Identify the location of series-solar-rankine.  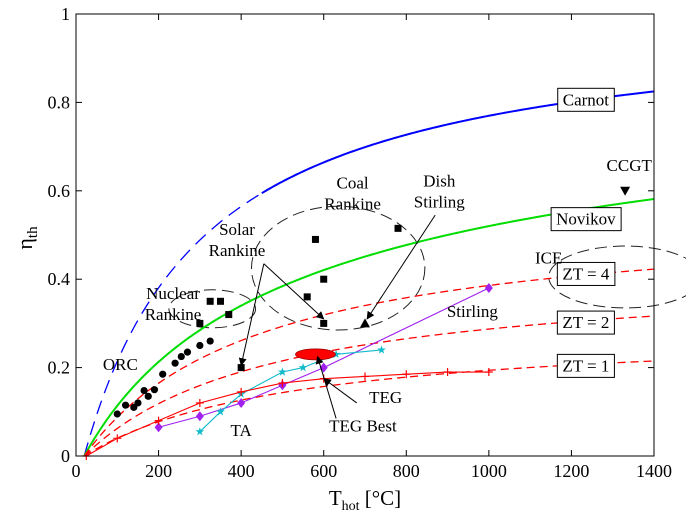
(241, 368).